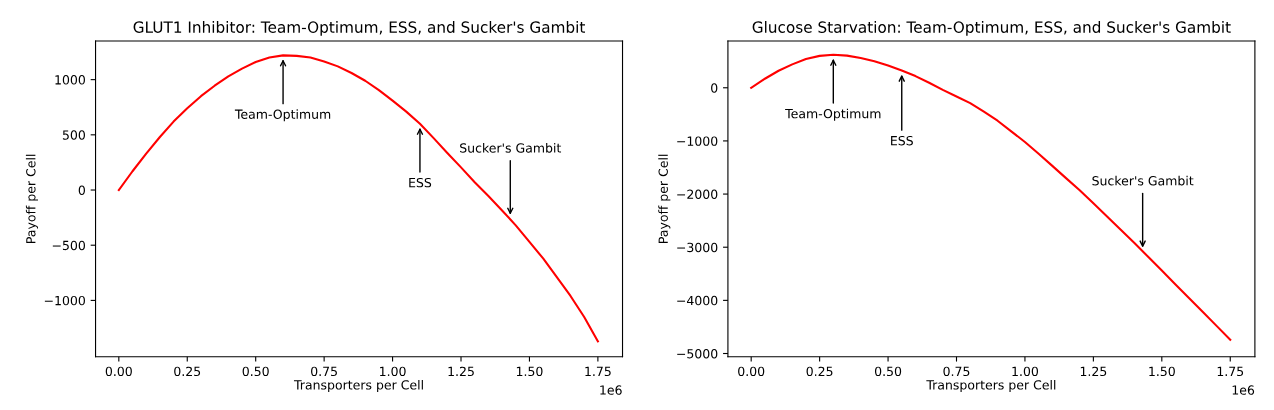 This screenshot has height=410, width=1274. Describe the element at coordinates (70, 80) in the screenshot. I see `y-tick-label: 1000` at that location.